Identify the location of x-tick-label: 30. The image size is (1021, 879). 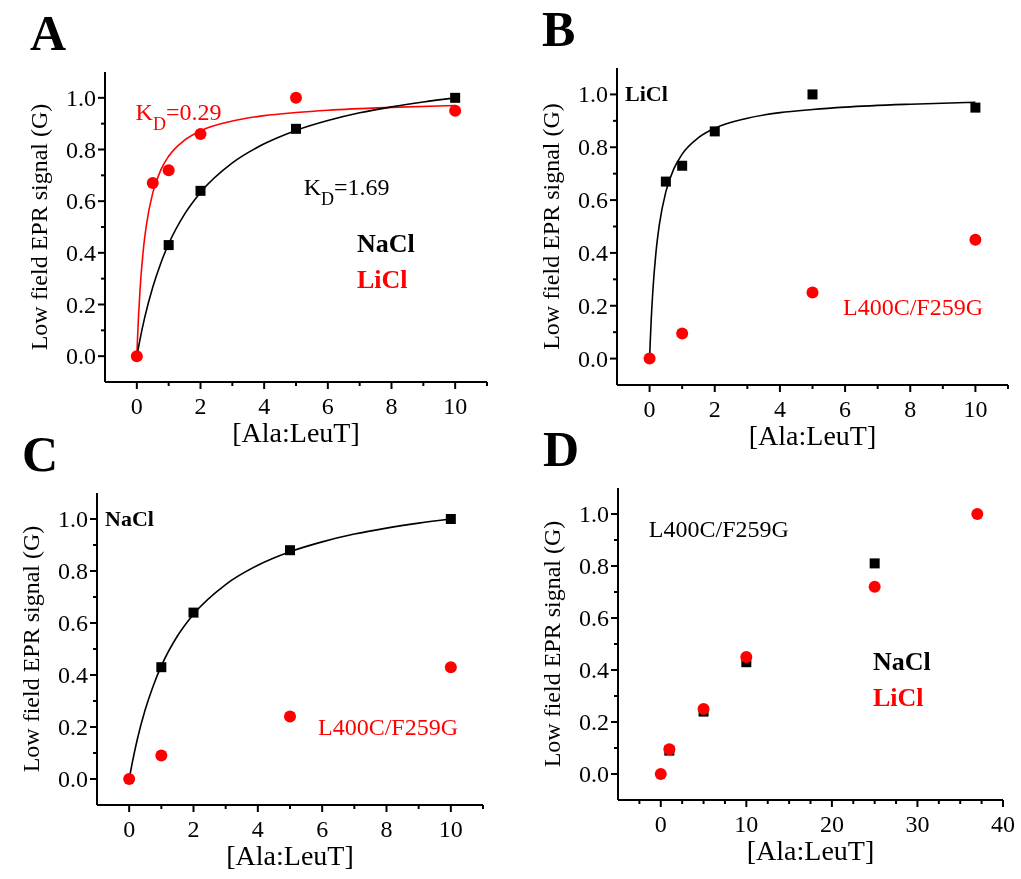
(917, 824).